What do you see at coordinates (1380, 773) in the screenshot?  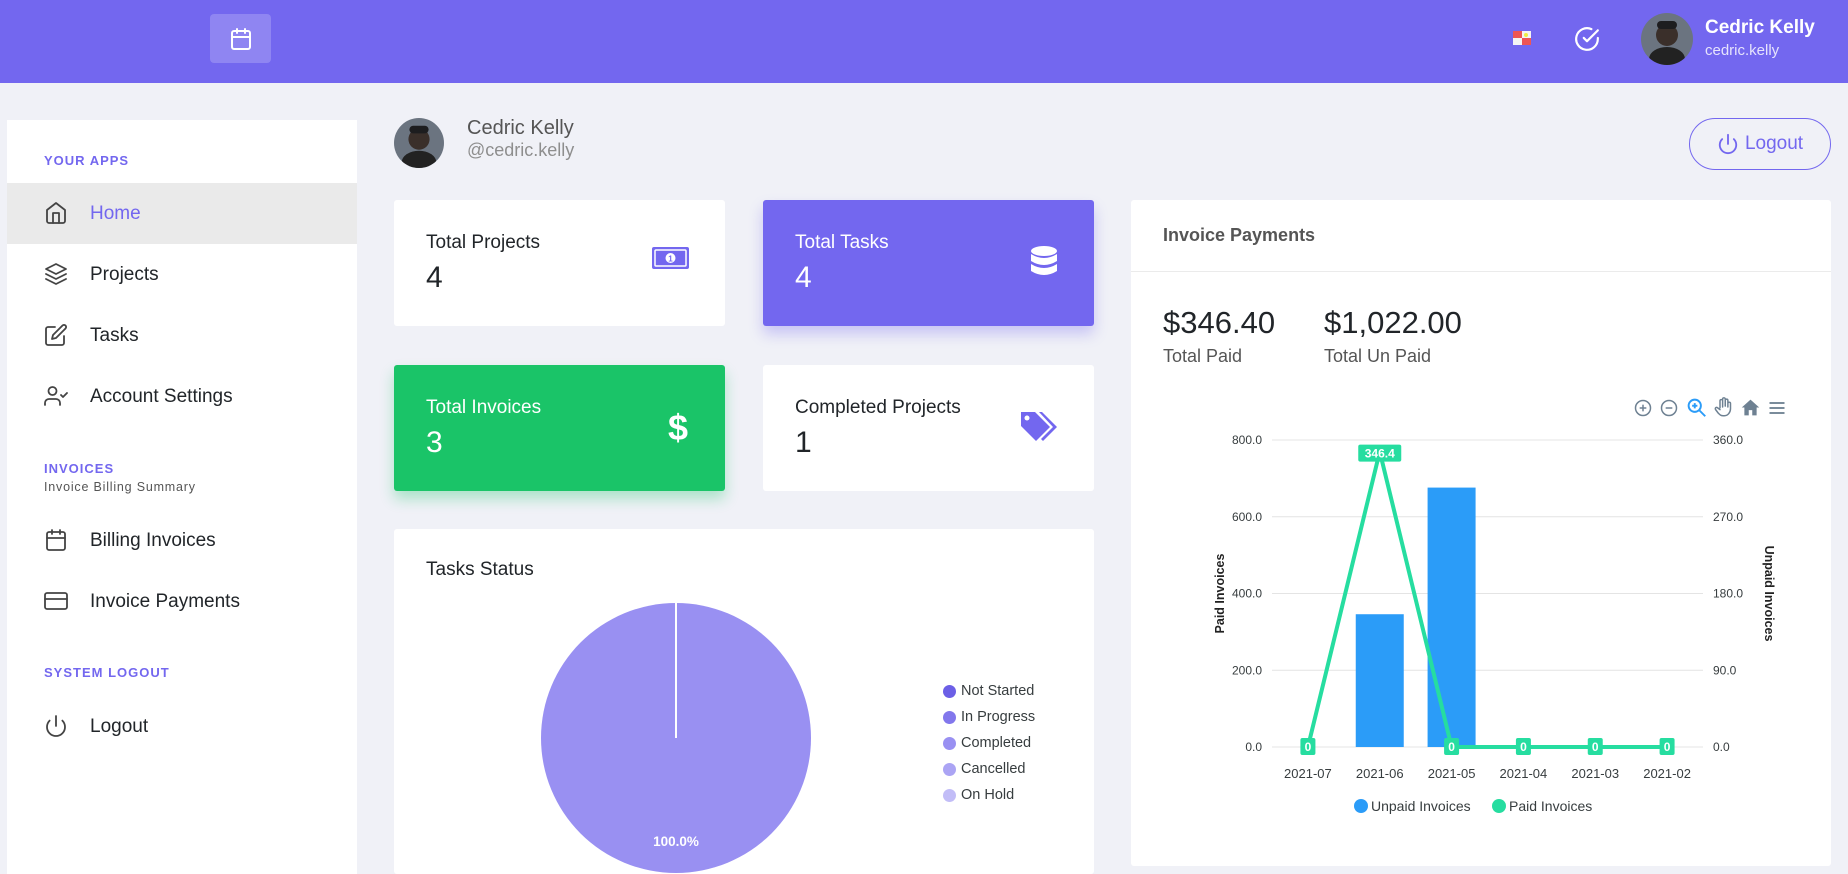 I see `x-tick-label: 2021-06` at bounding box center [1380, 773].